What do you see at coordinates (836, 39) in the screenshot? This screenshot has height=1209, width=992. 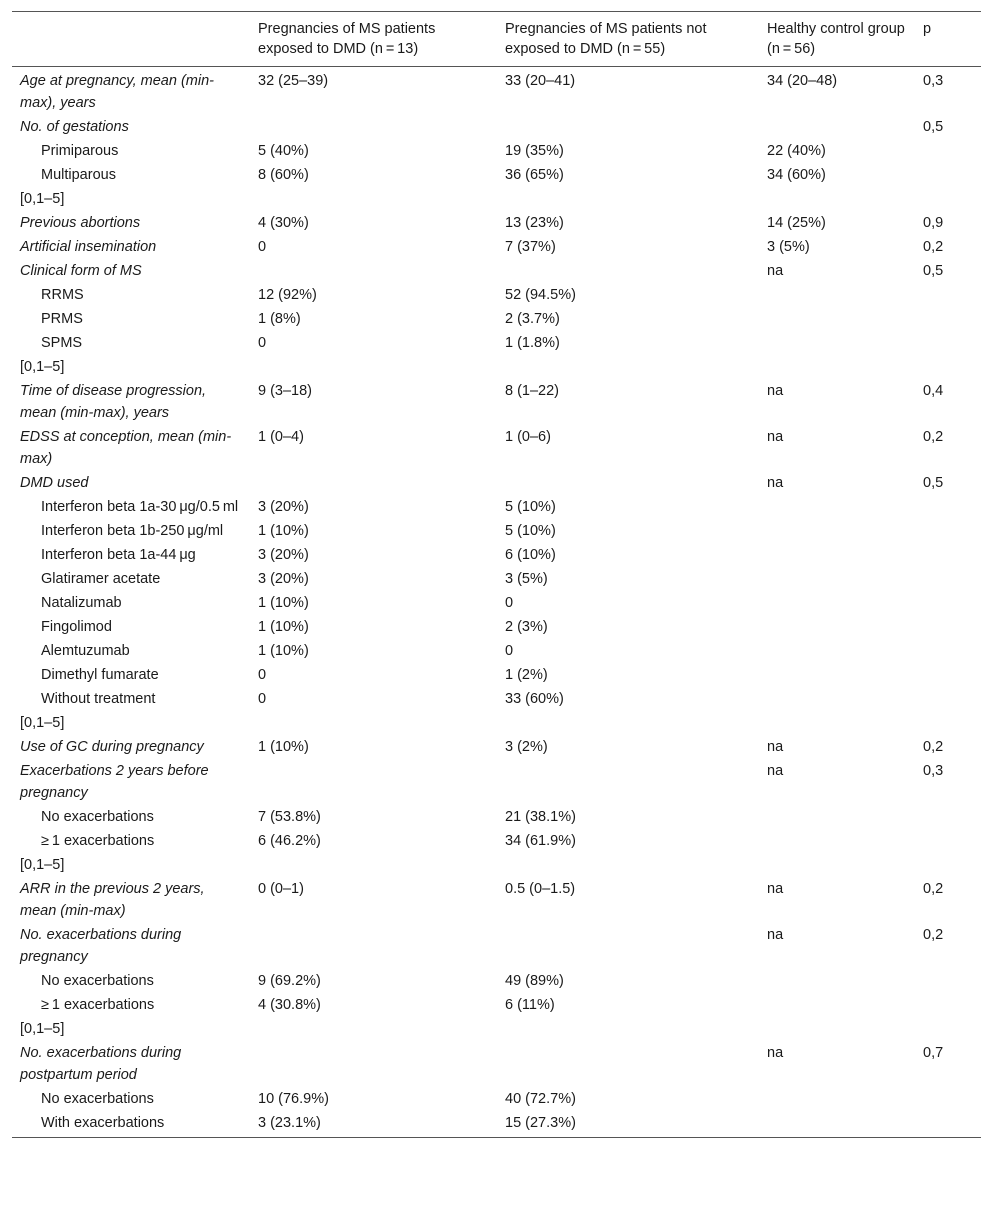 I see `header-healthy: Healthy control group (n = 56)` at bounding box center [836, 39].